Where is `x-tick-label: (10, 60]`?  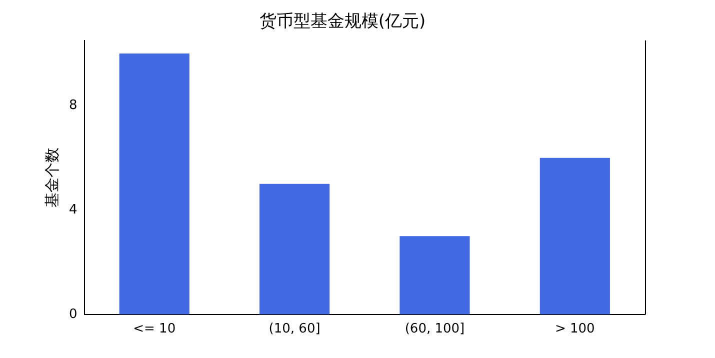
x-tick-label: (10, 60] is located at coordinates (294, 329).